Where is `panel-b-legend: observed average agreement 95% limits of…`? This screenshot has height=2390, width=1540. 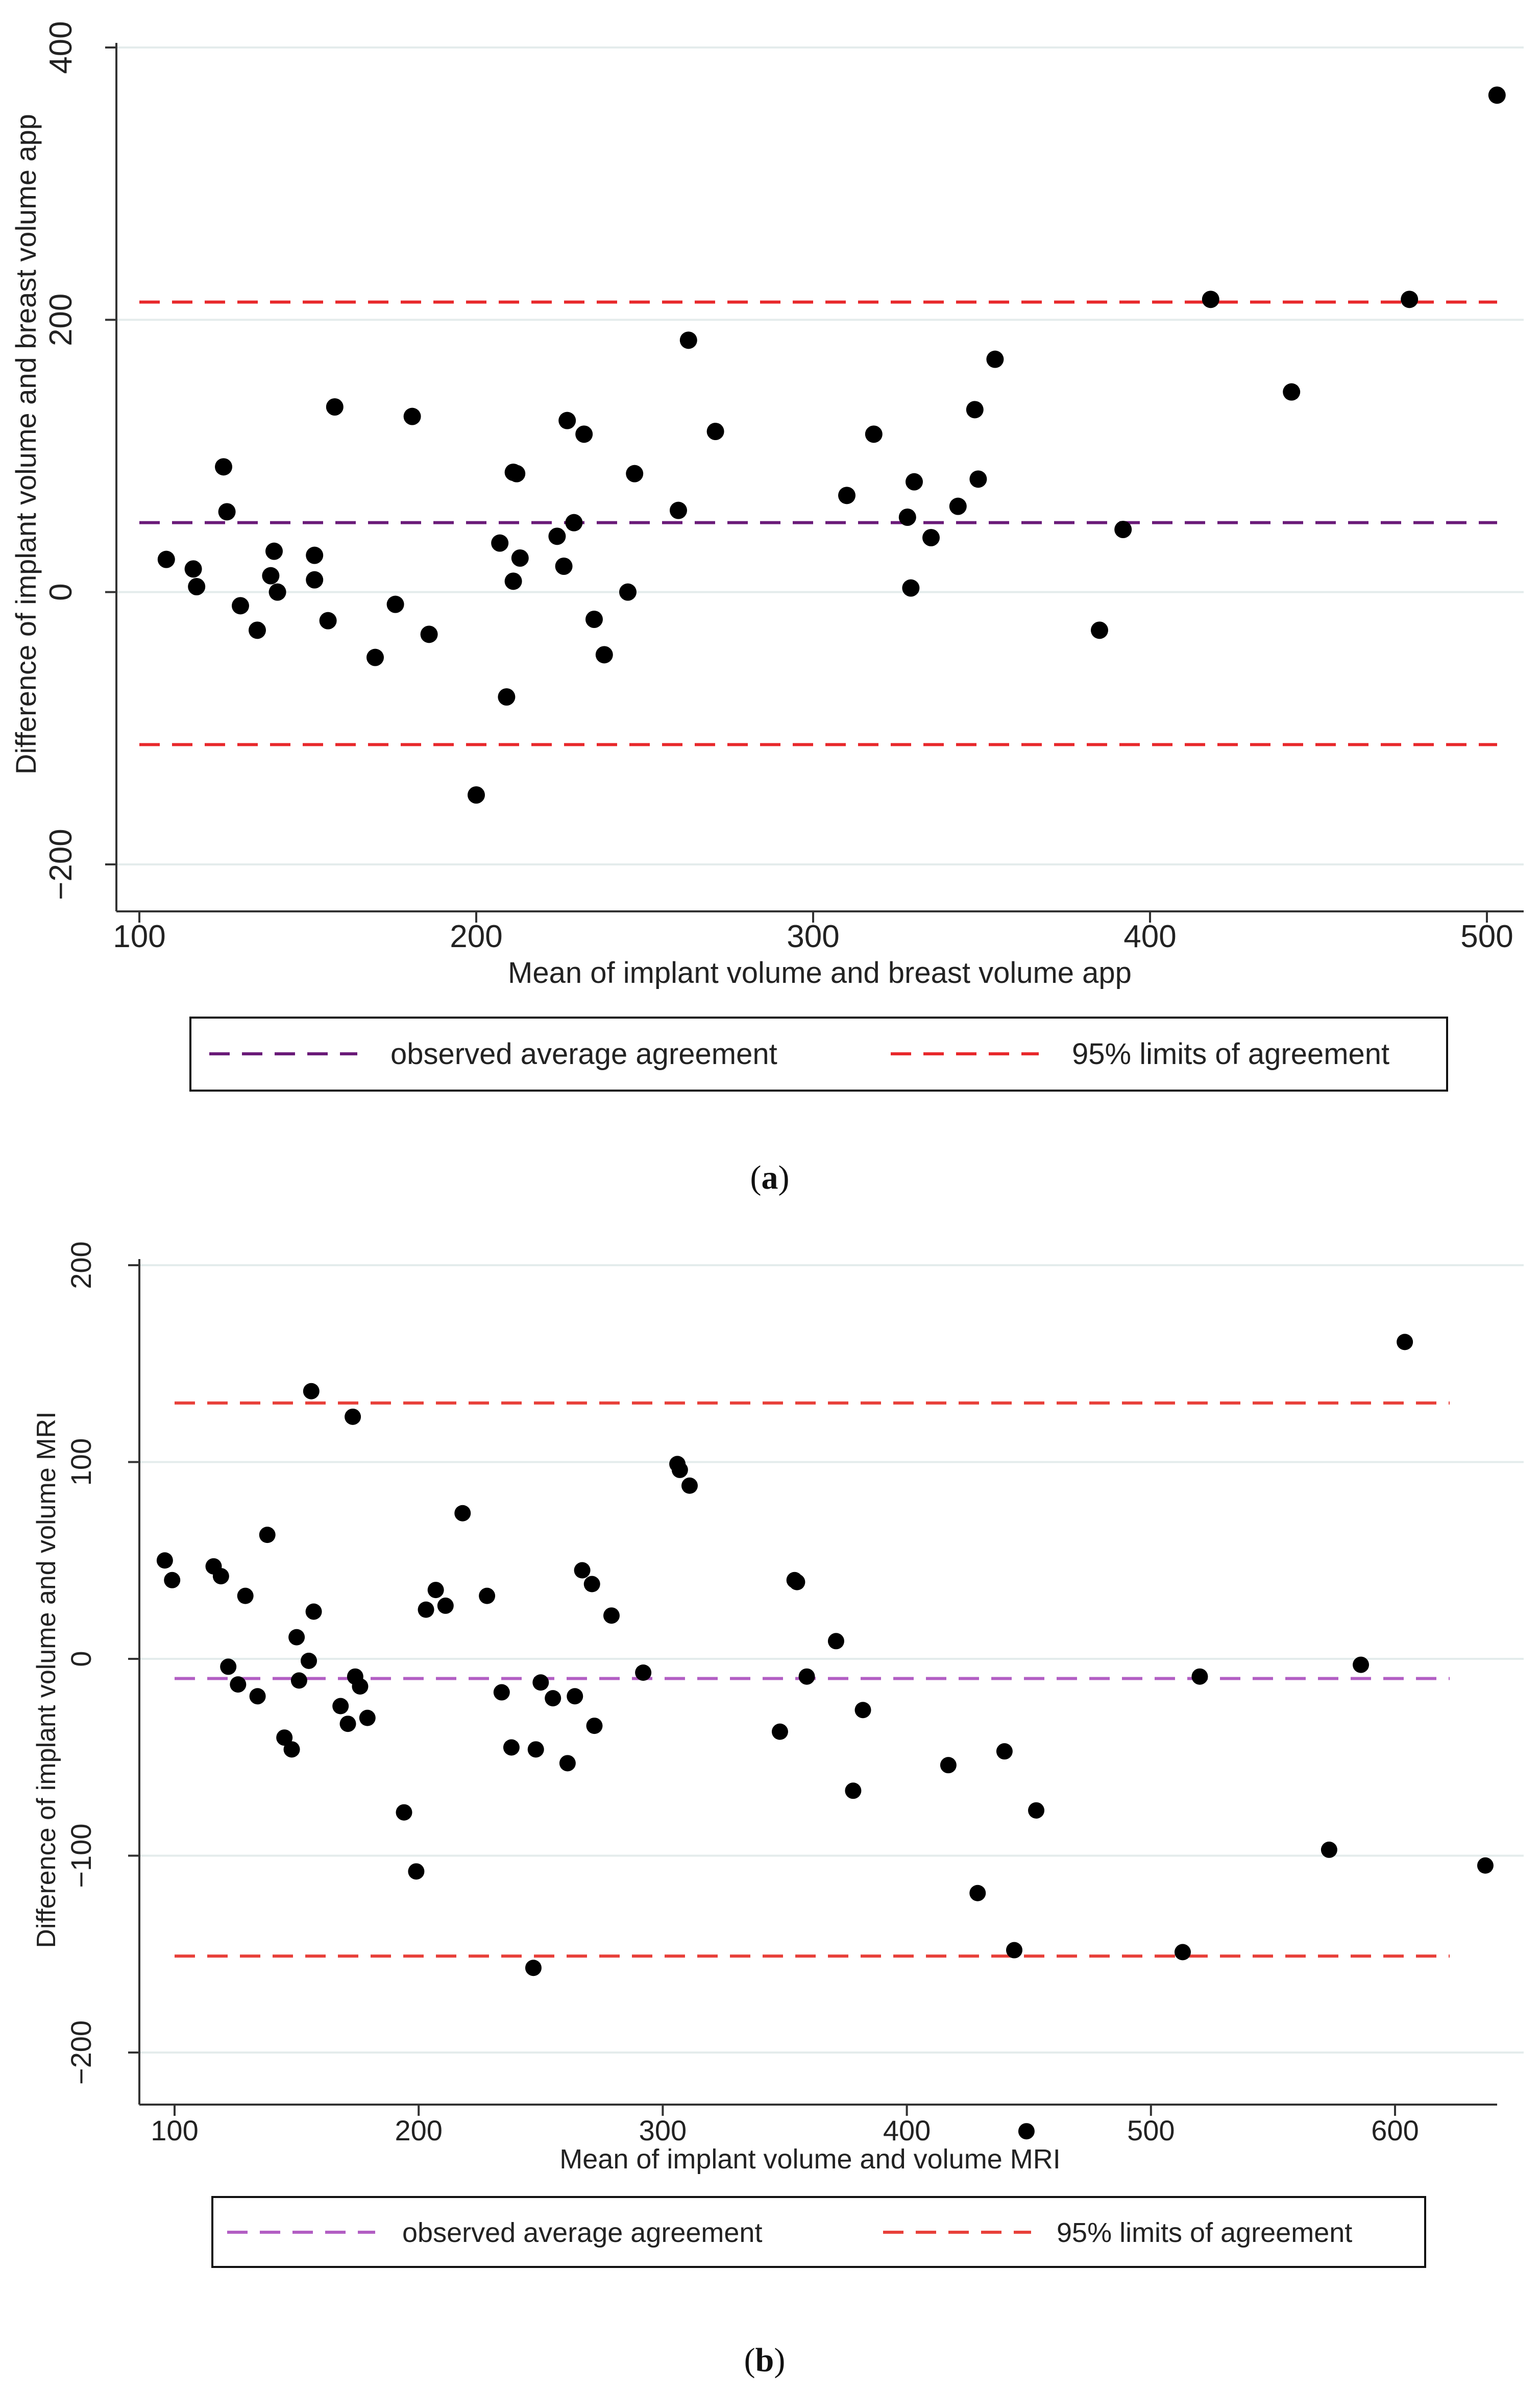
panel-b-legend: observed average agreement 95% limits of… is located at coordinates (818, 2232).